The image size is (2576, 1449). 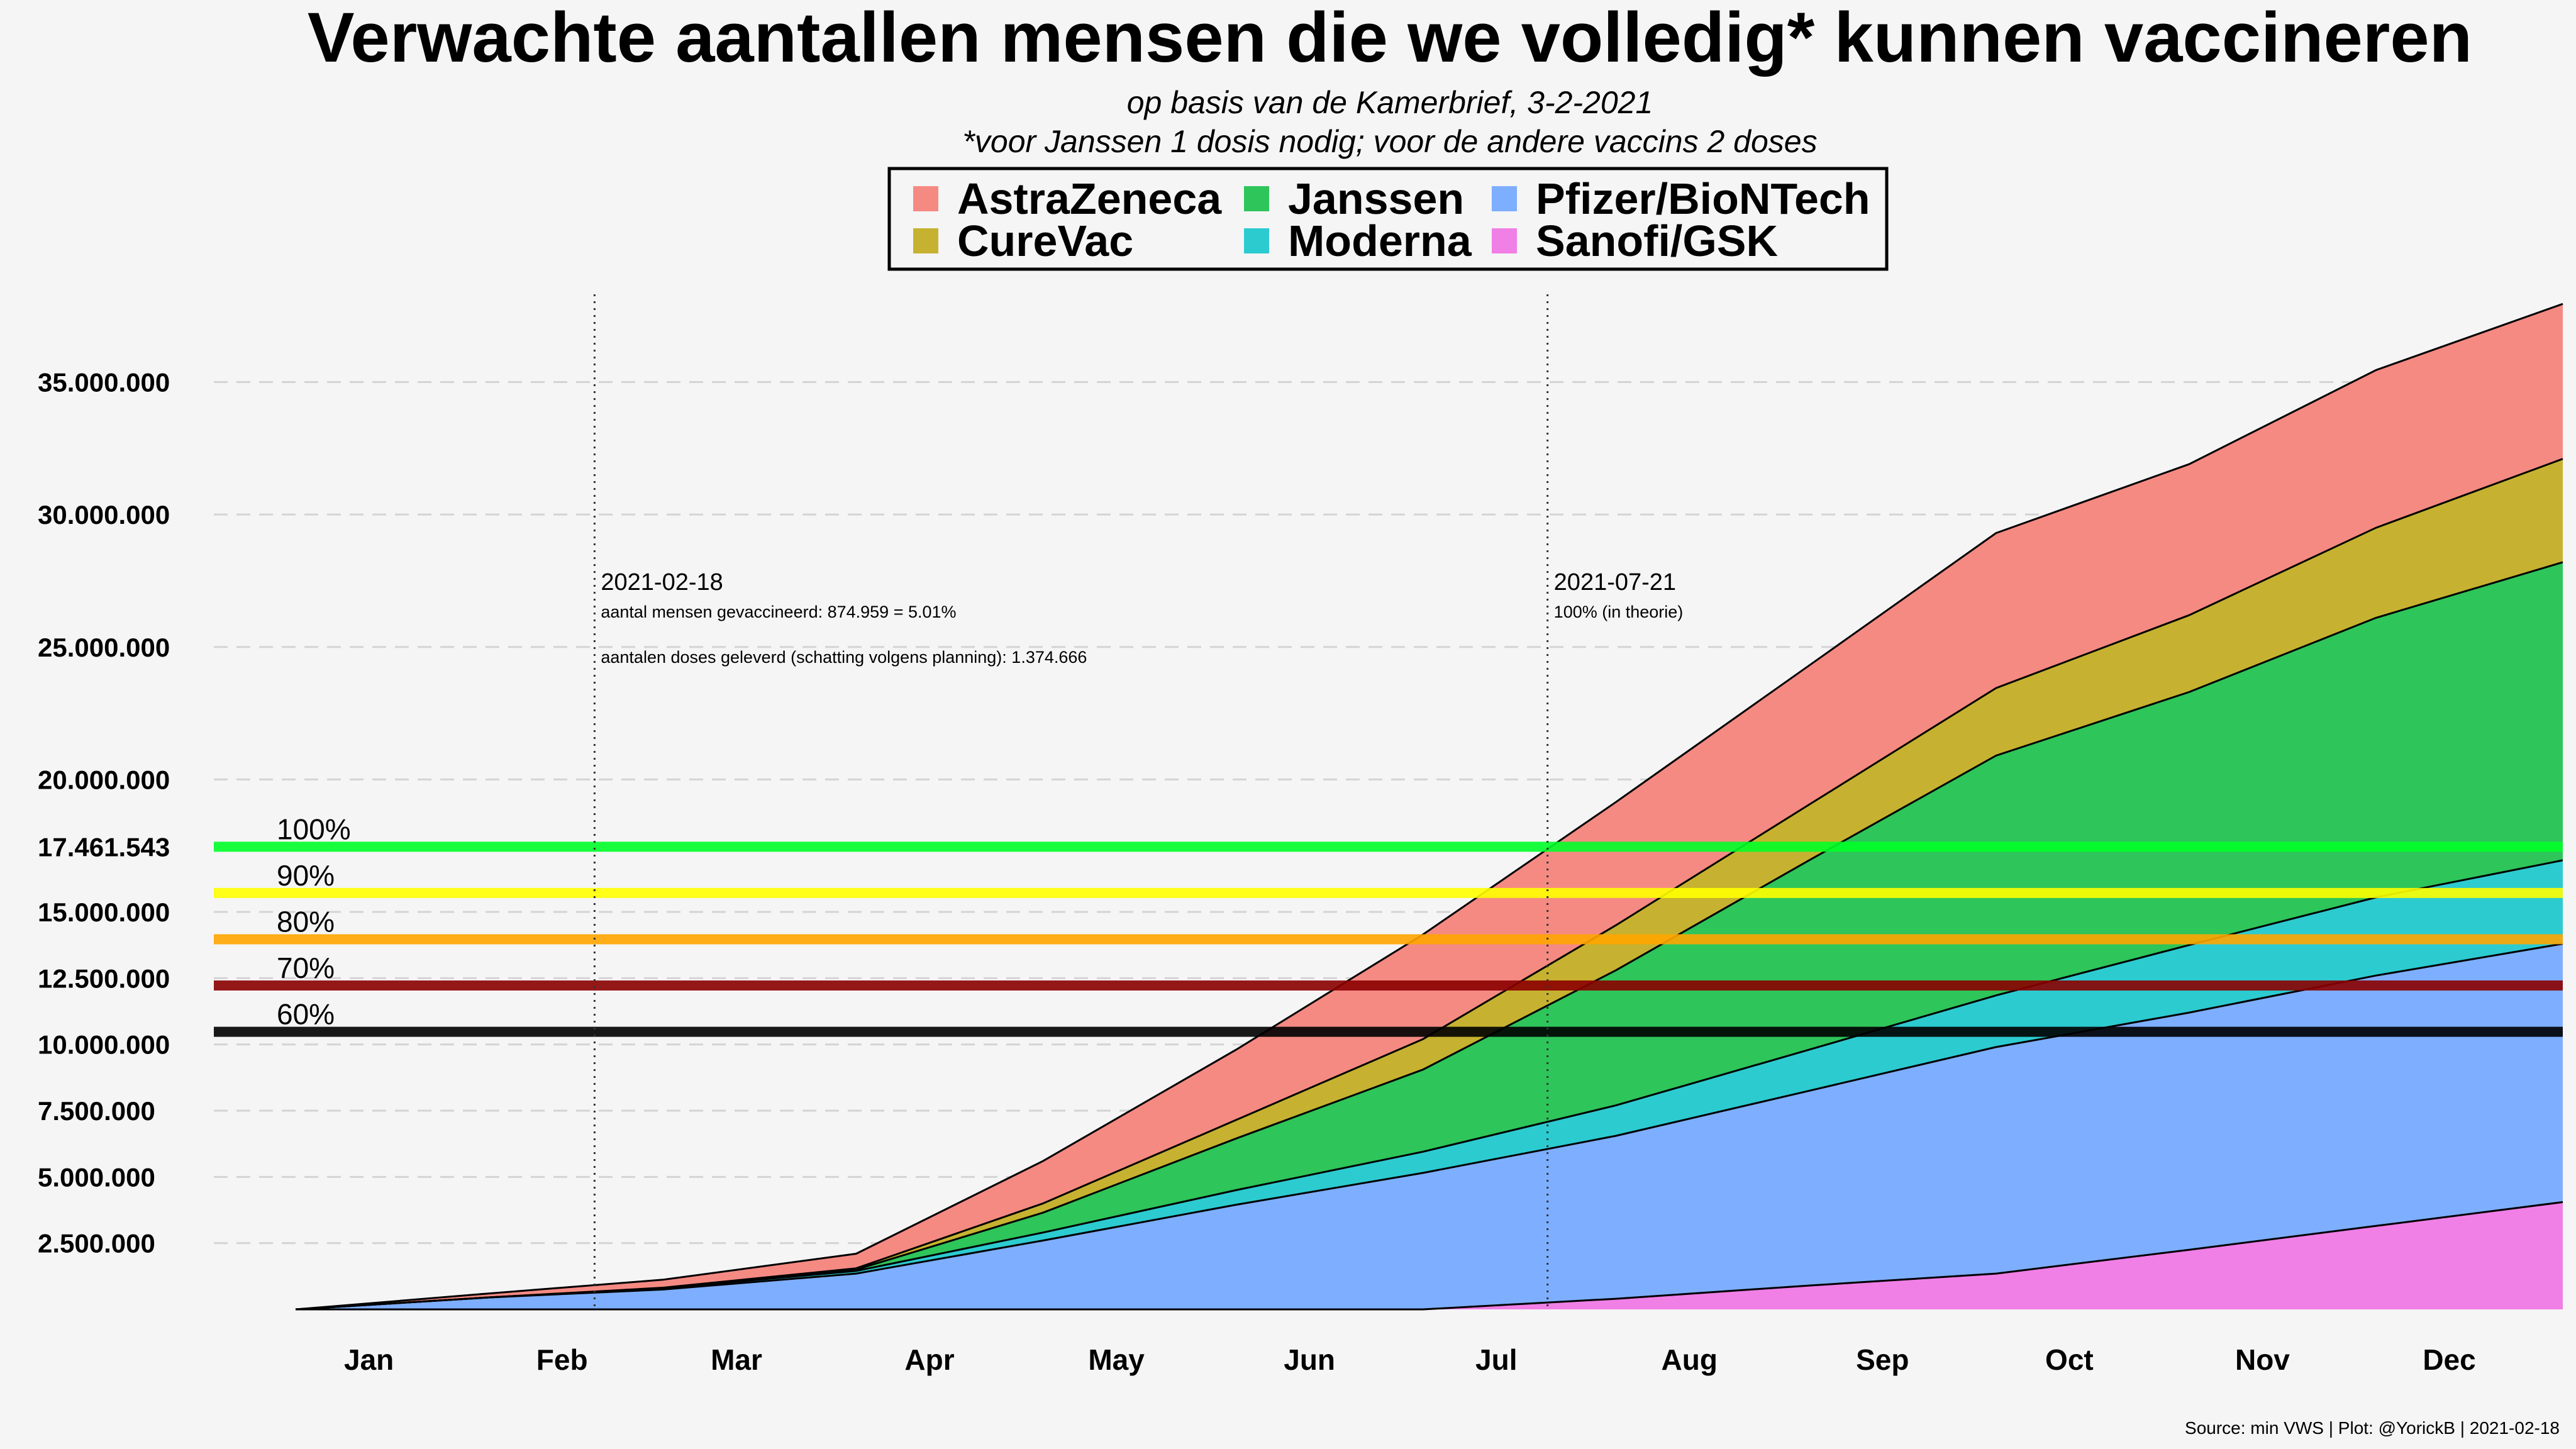 I want to click on annotation-heading-2021-07-21: 2021-07-21, so click(x=1615, y=582).